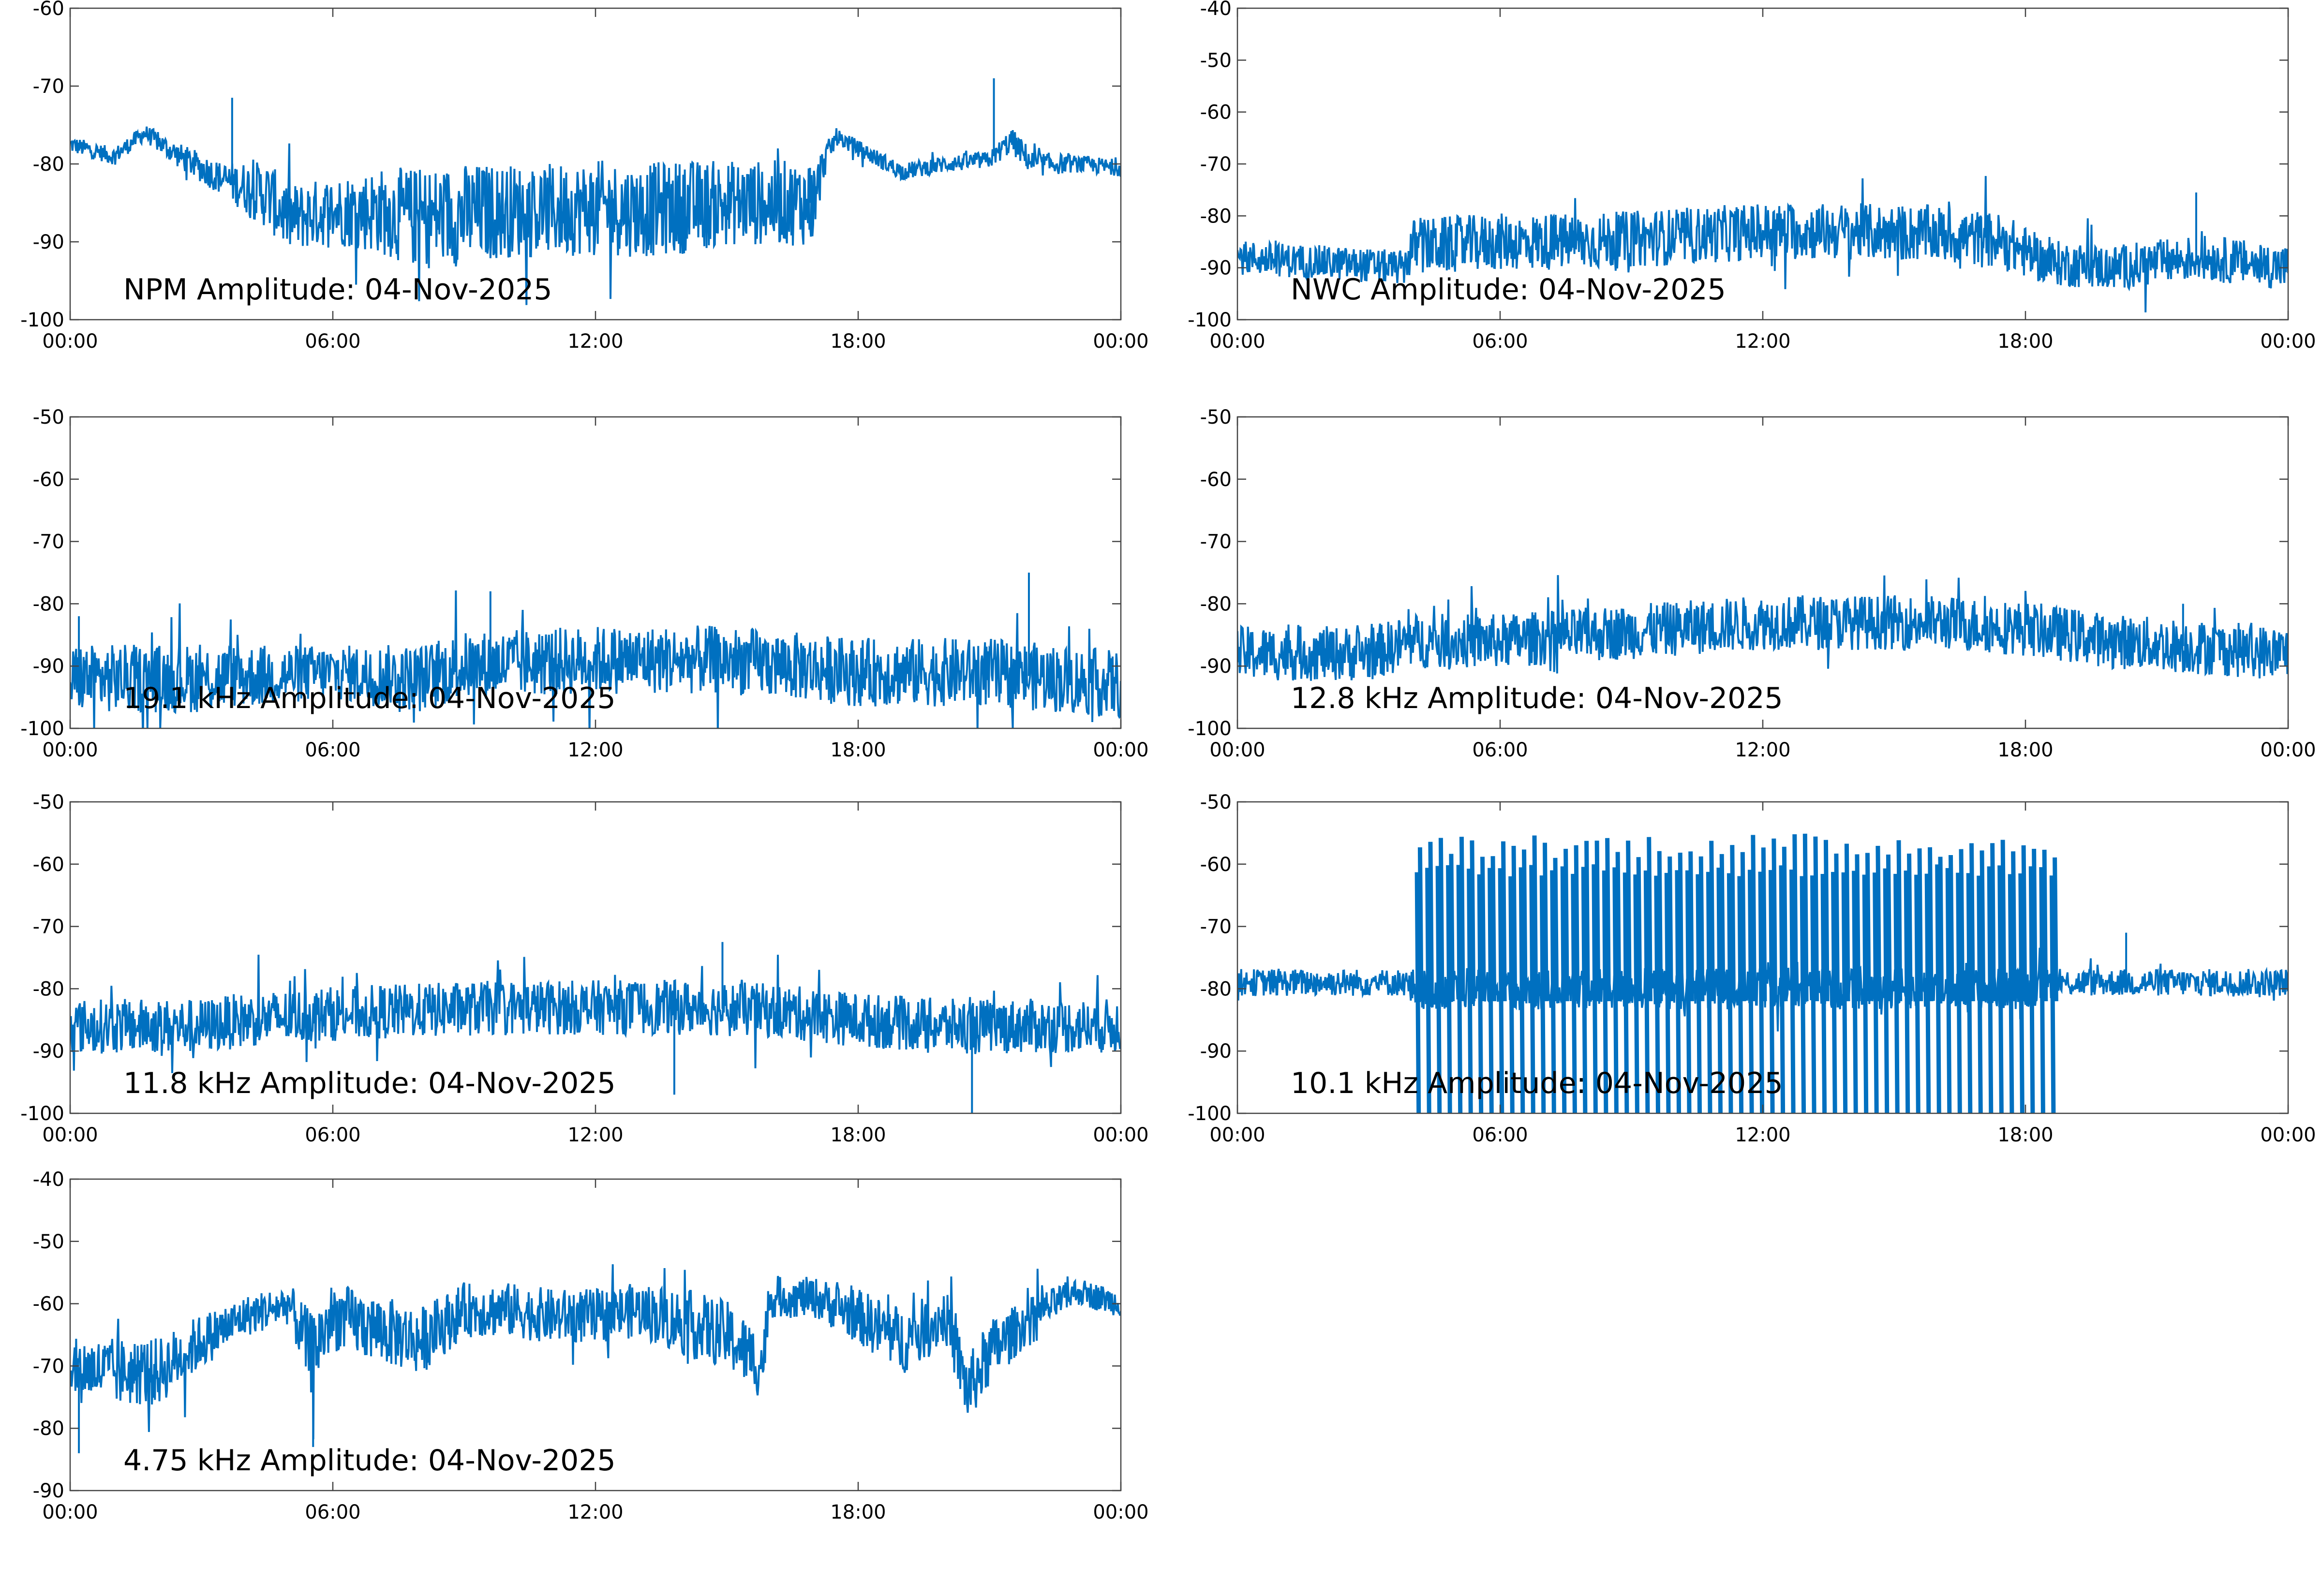  What do you see at coordinates (1537, 698) in the screenshot?
I see `chart-title: 12.8 kHz Amplitude: 04-Nov-2025` at bounding box center [1537, 698].